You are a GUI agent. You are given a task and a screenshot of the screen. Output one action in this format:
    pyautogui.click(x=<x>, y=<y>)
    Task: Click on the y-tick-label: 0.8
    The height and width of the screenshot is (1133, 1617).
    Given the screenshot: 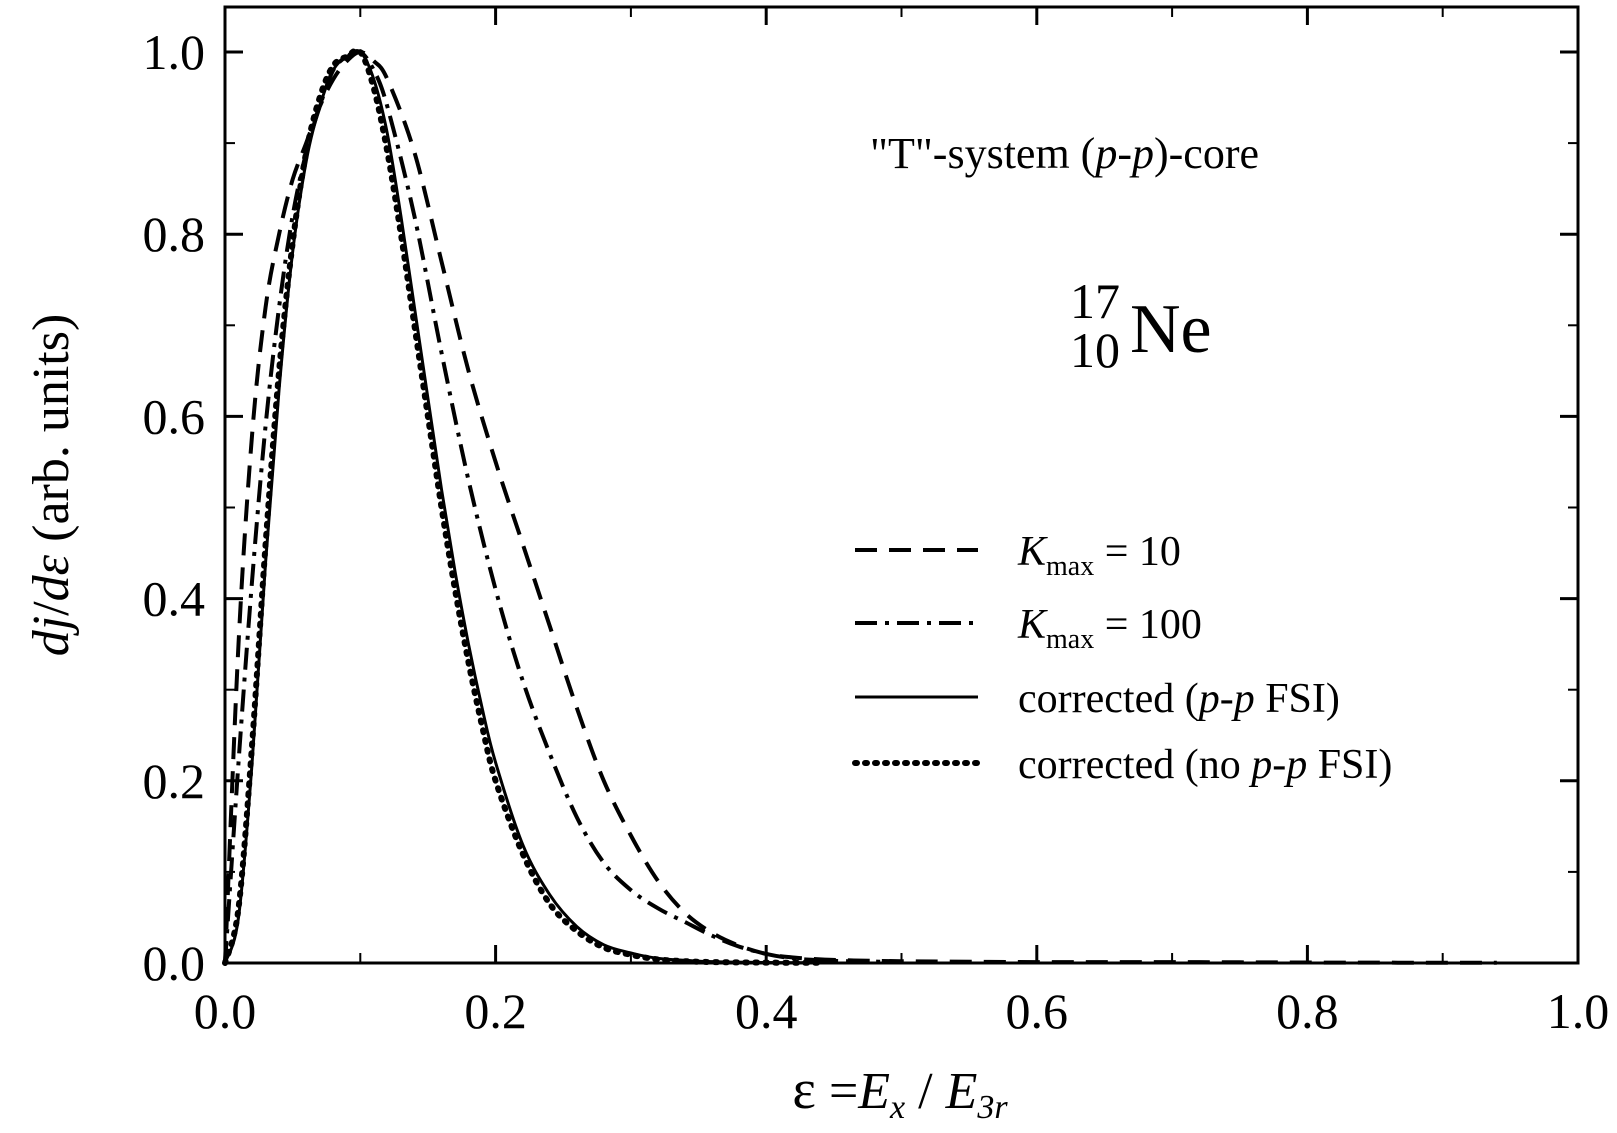 What is the action you would take?
    pyautogui.click(x=174, y=234)
    